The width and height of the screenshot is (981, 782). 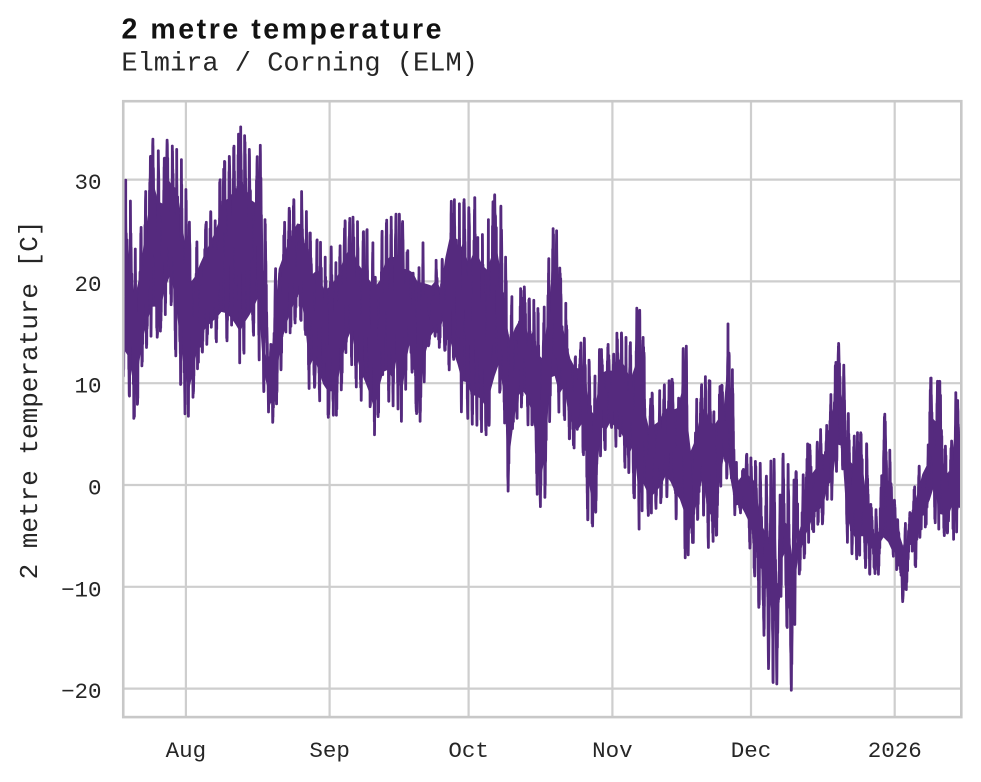 What do you see at coordinates (87, 387) in the screenshot?
I see `svg-text: 10` at bounding box center [87, 387].